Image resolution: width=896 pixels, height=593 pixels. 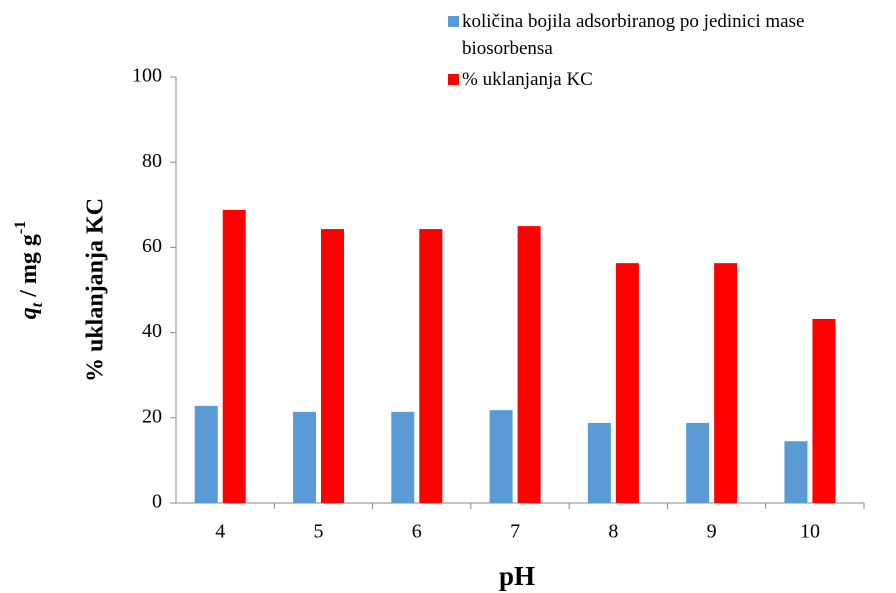 I want to click on y-label-part: / mg g, so click(x=29, y=268).